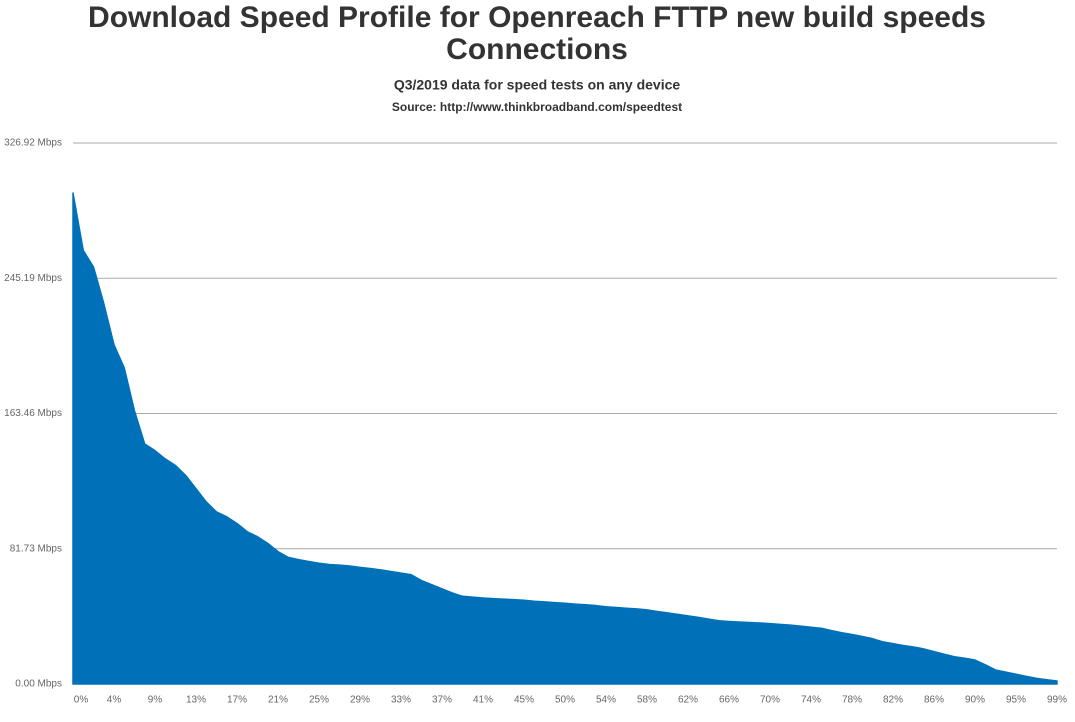 This screenshot has width=1075, height=722. What do you see at coordinates (524, 700) in the screenshot?
I see `x-tick-label: 45%` at bounding box center [524, 700].